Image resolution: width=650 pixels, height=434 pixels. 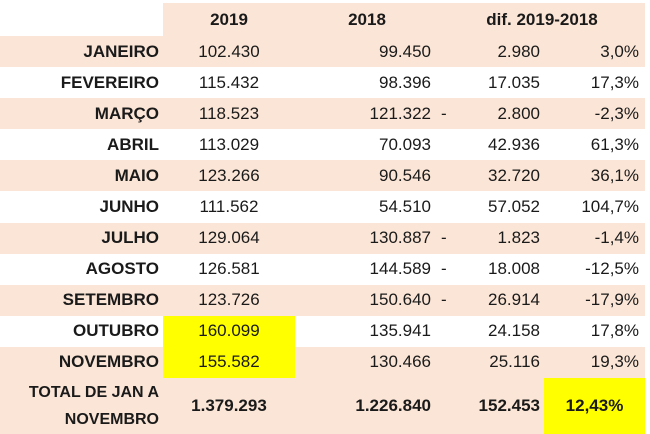 I want to click on month-cell: MARÇO, so click(x=81, y=114).